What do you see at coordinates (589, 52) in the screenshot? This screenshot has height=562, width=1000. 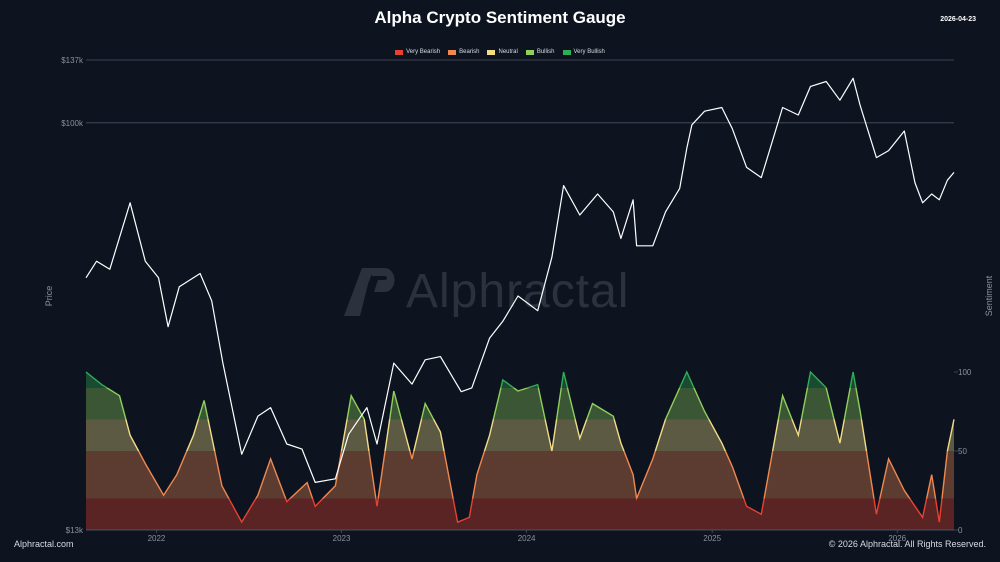 I see `legend-label: Very Bullish` at bounding box center [589, 52].